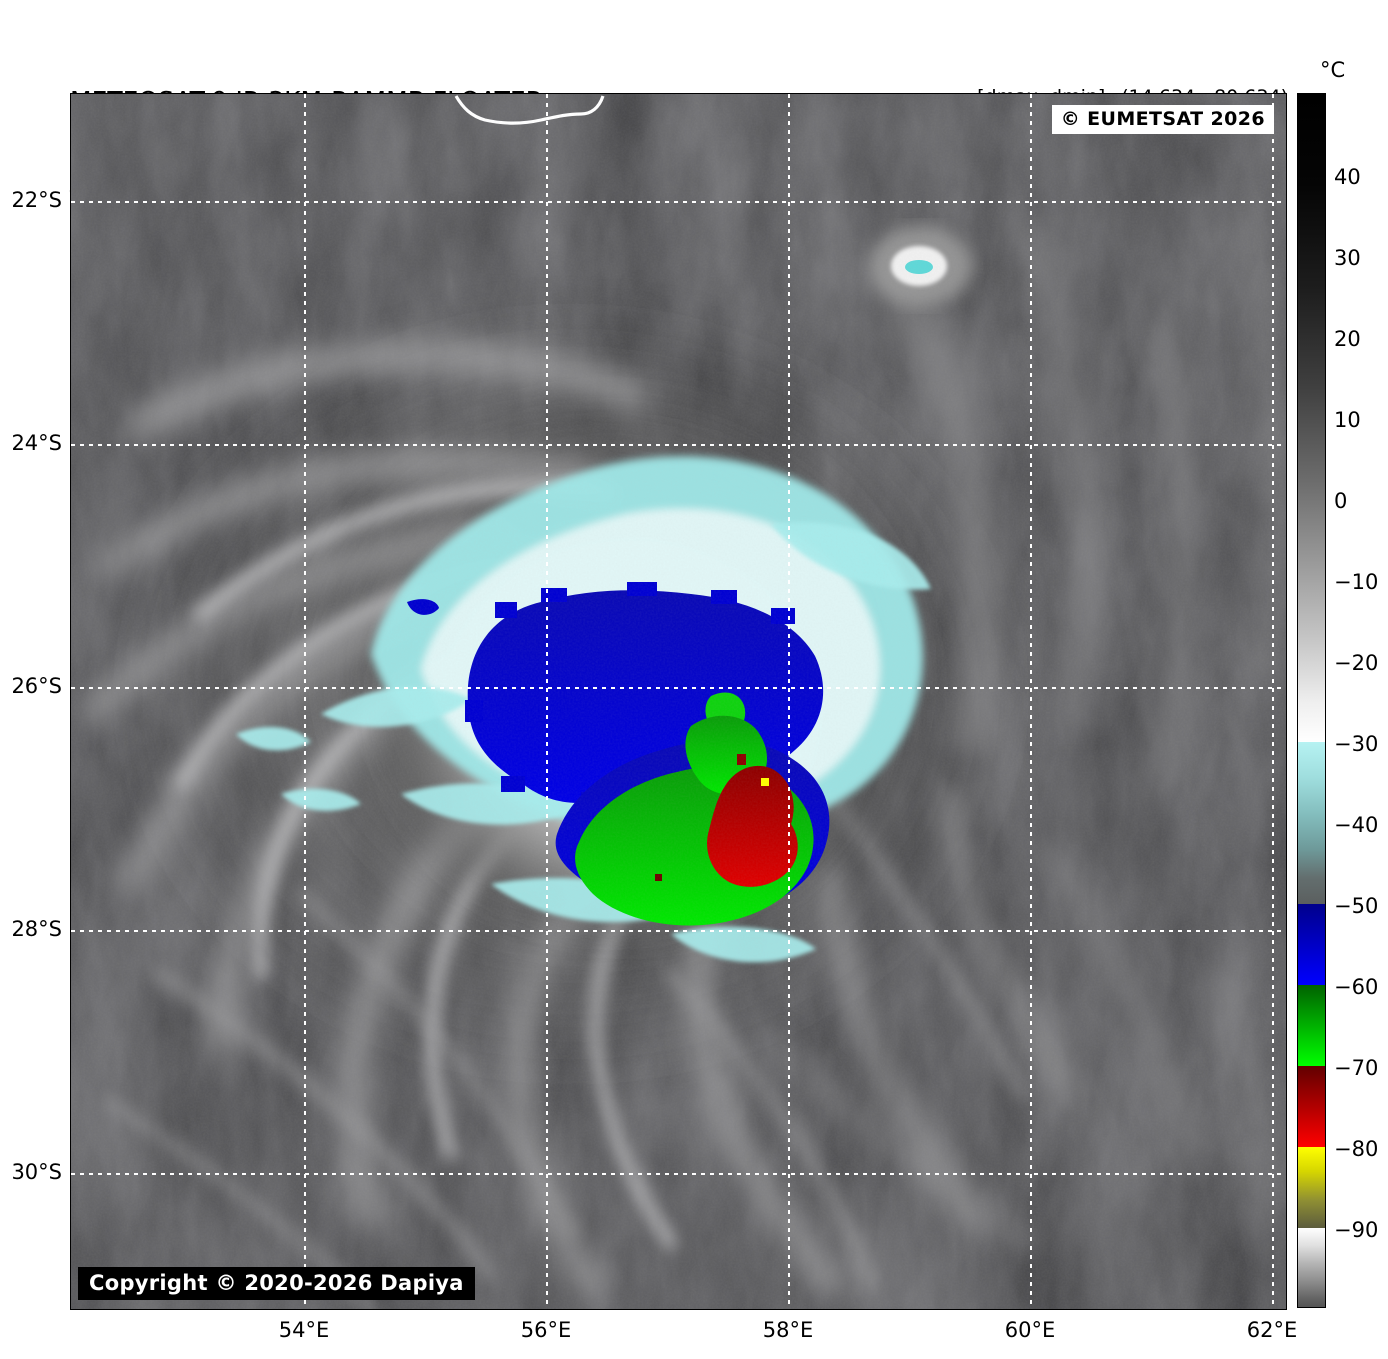  Describe the element at coordinates (546, 1330) in the screenshot. I see `lon-tick-56e: 56°E` at that location.